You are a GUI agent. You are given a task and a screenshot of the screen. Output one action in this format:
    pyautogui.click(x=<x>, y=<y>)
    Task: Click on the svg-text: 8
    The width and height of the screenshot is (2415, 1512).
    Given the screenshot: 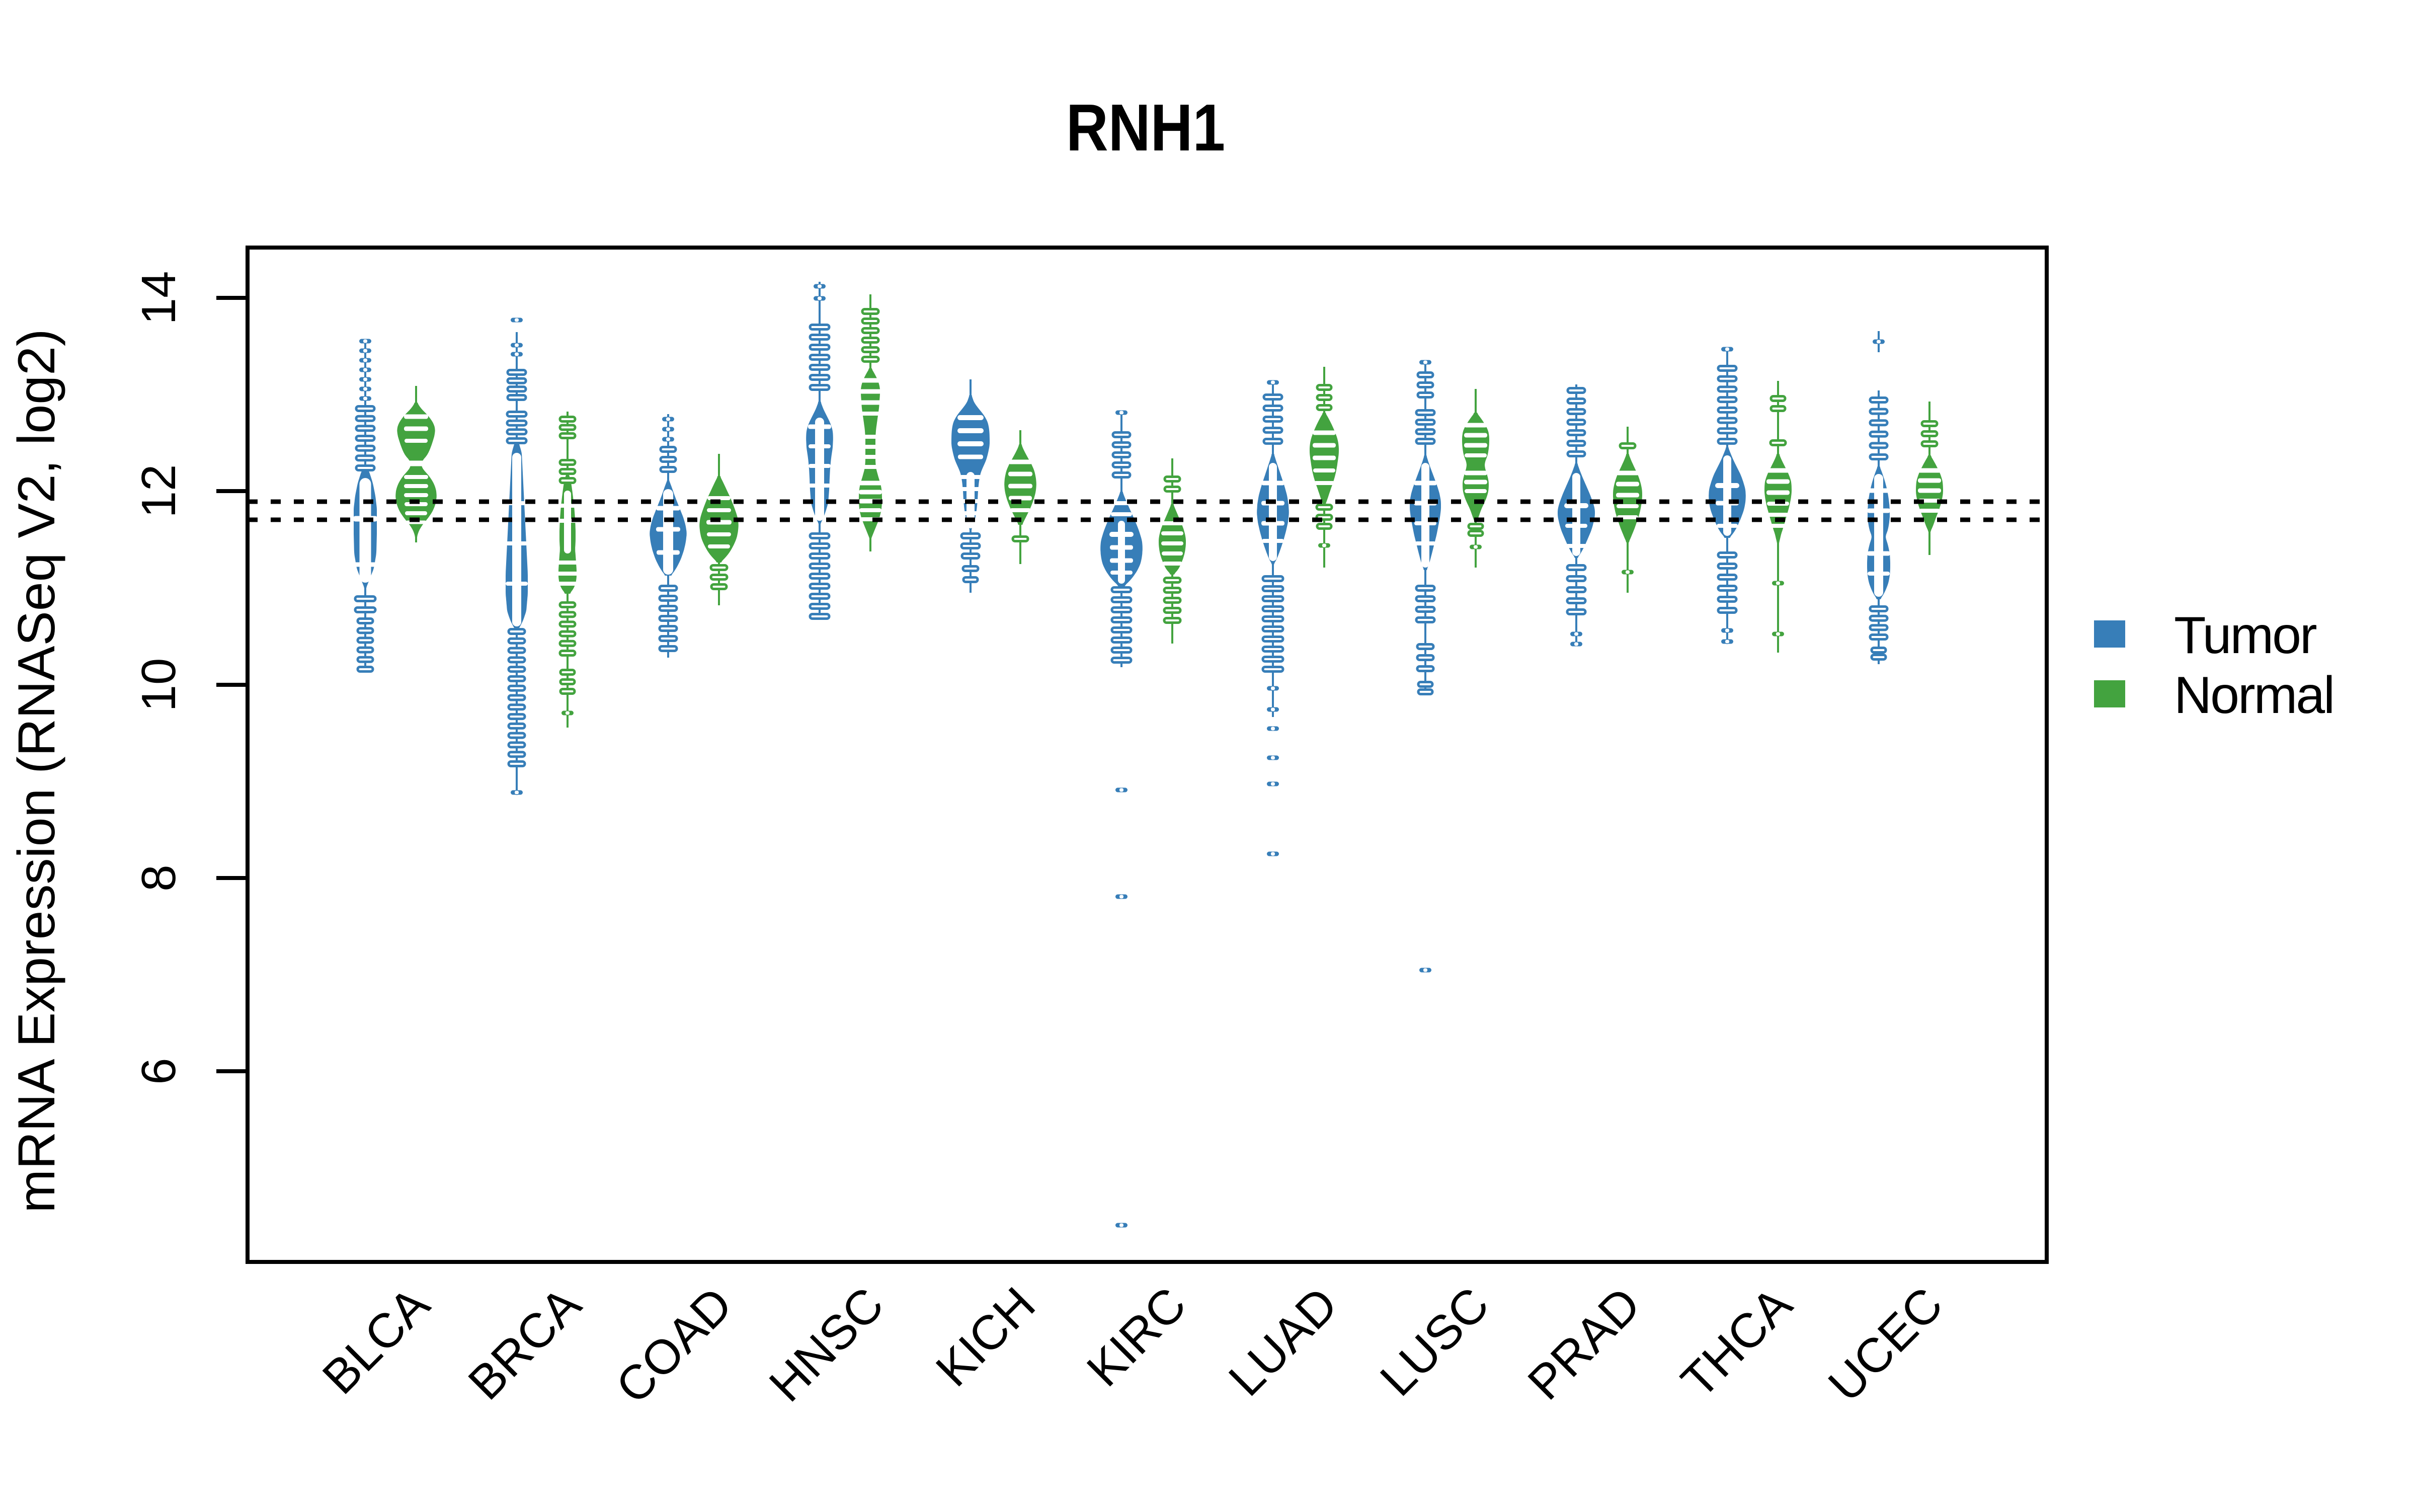 What is the action you would take?
    pyautogui.click(x=159, y=877)
    